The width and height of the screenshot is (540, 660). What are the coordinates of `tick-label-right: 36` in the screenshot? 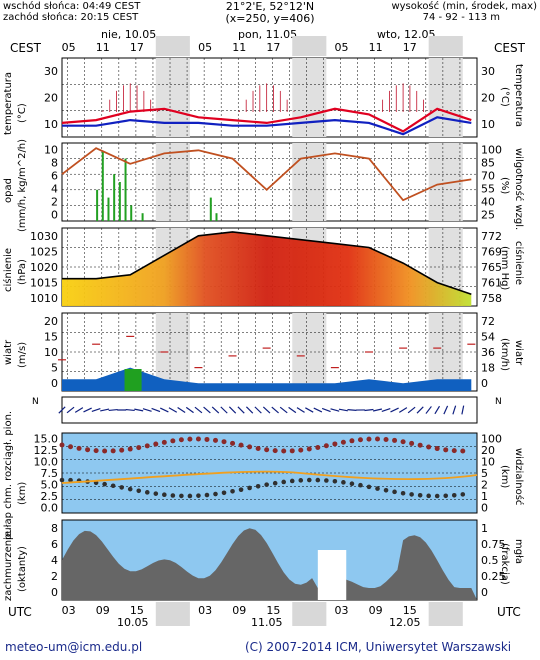 It's located at (488, 352).